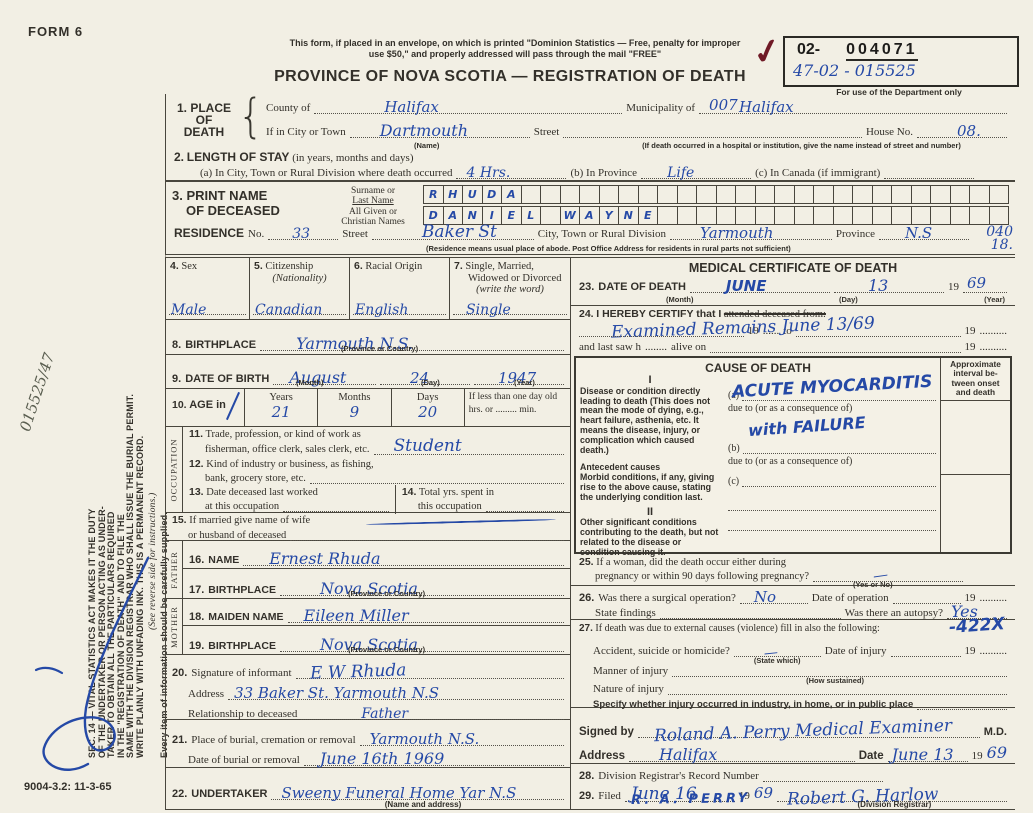  What do you see at coordinates (746, 286) in the screenshot?
I see `death-month-value: JUNE` at bounding box center [746, 286].